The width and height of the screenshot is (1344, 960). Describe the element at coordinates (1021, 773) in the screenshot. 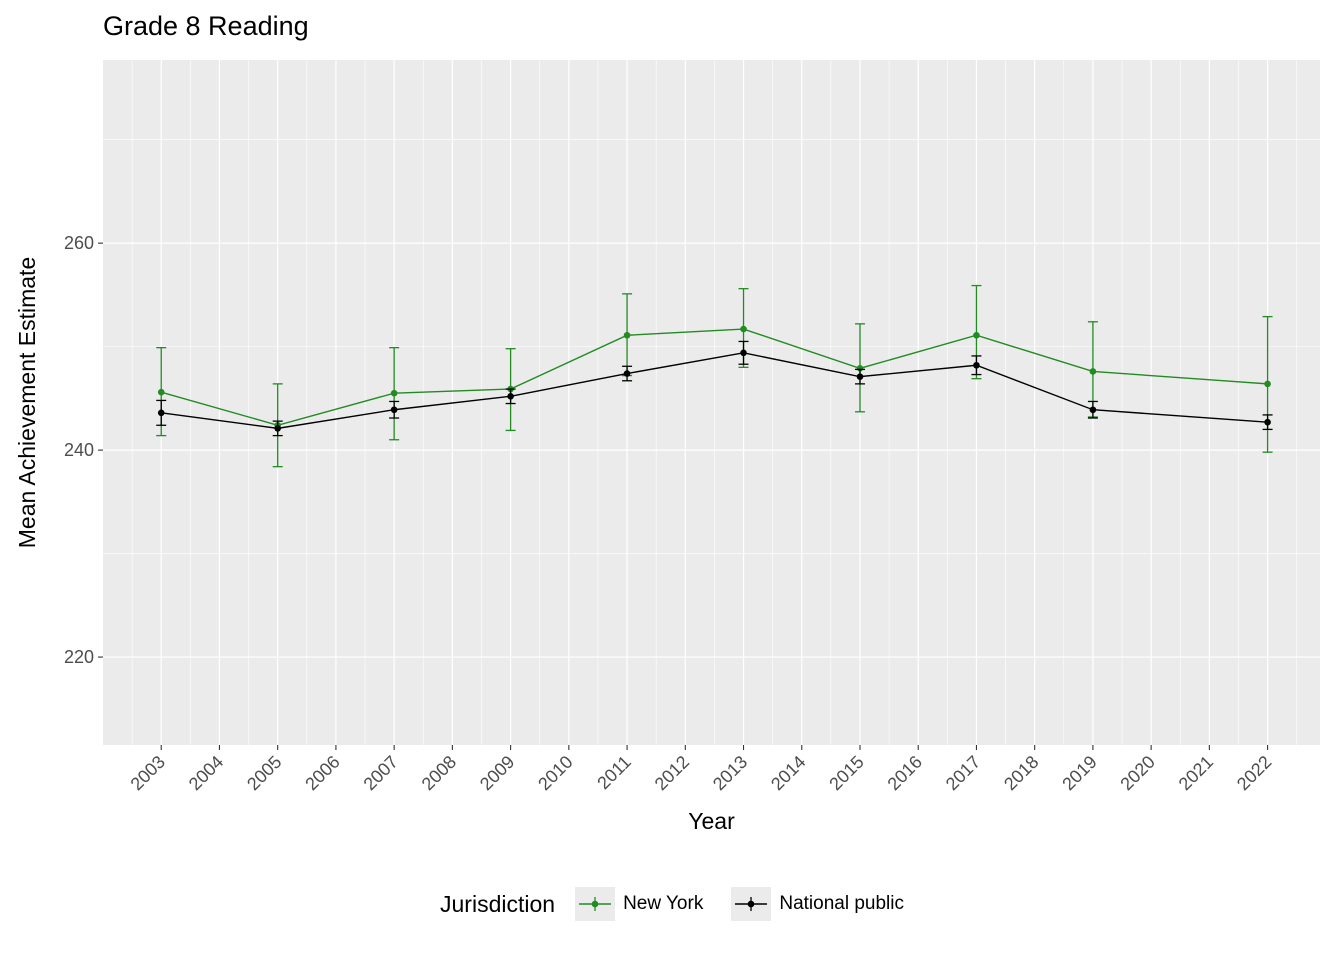

I see `x-tick-label: 2018` at that location.